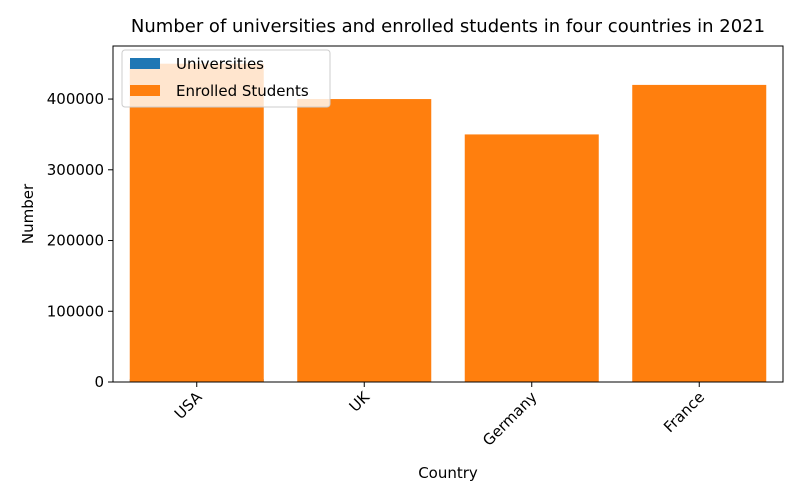 Image resolution: width=800 pixels, height=500 pixels. Describe the element at coordinates (99, 382) in the screenshot. I see `y-tick-label: 0` at that location.